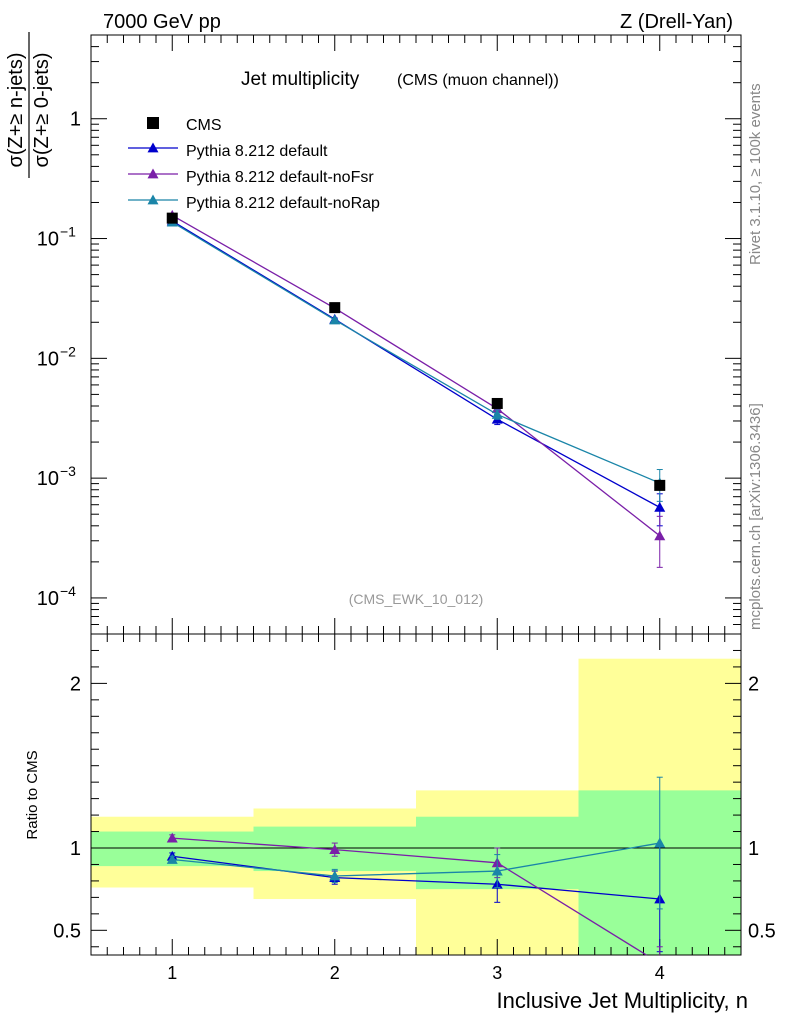 This screenshot has height=1024, width=786. What do you see at coordinates (622, 1000) in the screenshot?
I see `x-axis-label: Inclusive Jet Multiplicity, n` at bounding box center [622, 1000].